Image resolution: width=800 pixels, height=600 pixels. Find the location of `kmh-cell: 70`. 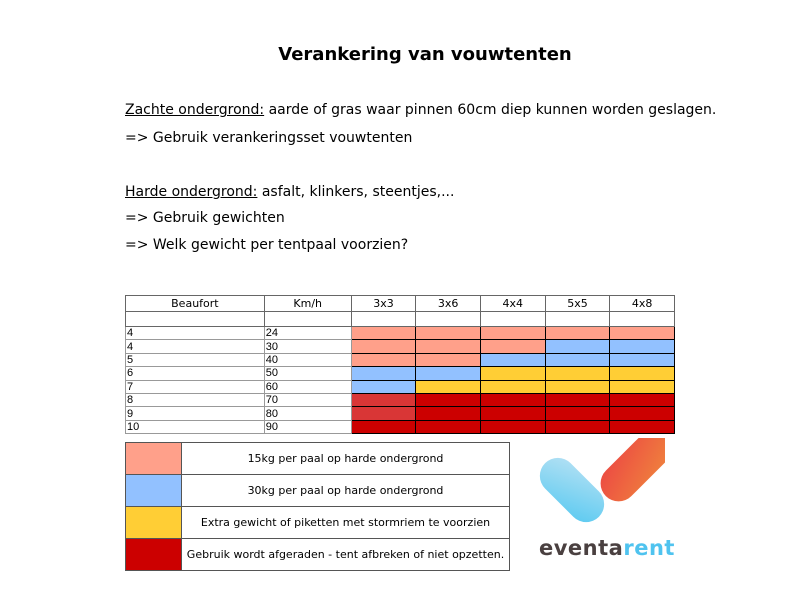

kmh-cell: 70 is located at coordinates (307, 400).